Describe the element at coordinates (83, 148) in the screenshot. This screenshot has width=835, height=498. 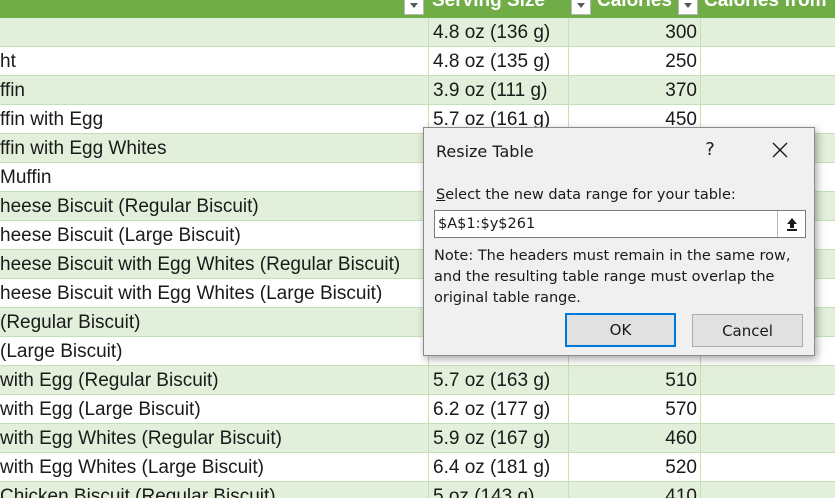
I see `item-cell: ffin with Egg Whites` at that location.